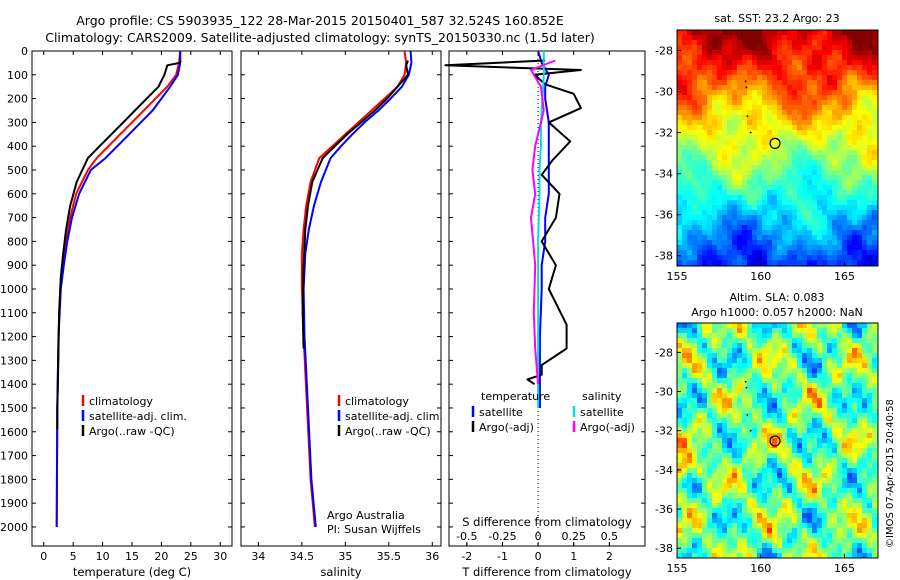 The width and height of the screenshot is (900, 580). What do you see at coordinates (302, 556) in the screenshot?
I see `salinity-xtick-label: 34.5` at bounding box center [302, 556].